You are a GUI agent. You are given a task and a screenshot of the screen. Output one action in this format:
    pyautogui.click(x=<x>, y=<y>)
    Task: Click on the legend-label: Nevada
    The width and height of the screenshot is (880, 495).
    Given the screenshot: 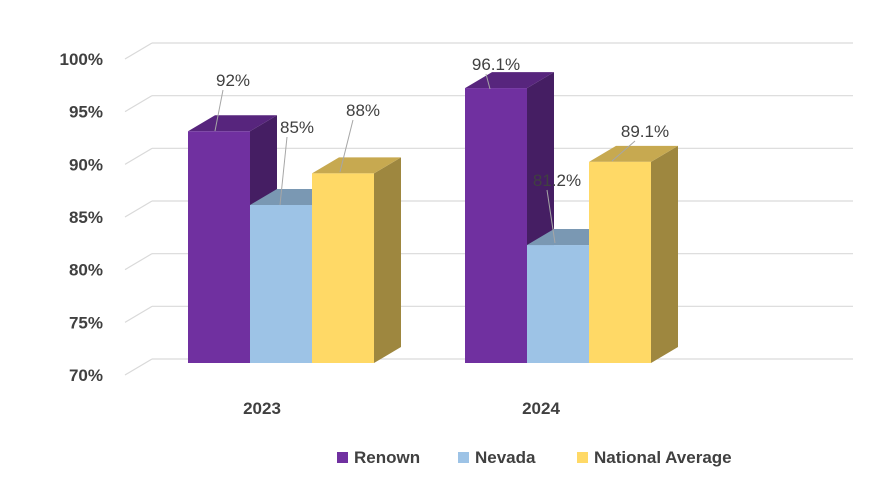 What is the action you would take?
    pyautogui.click(x=505, y=457)
    